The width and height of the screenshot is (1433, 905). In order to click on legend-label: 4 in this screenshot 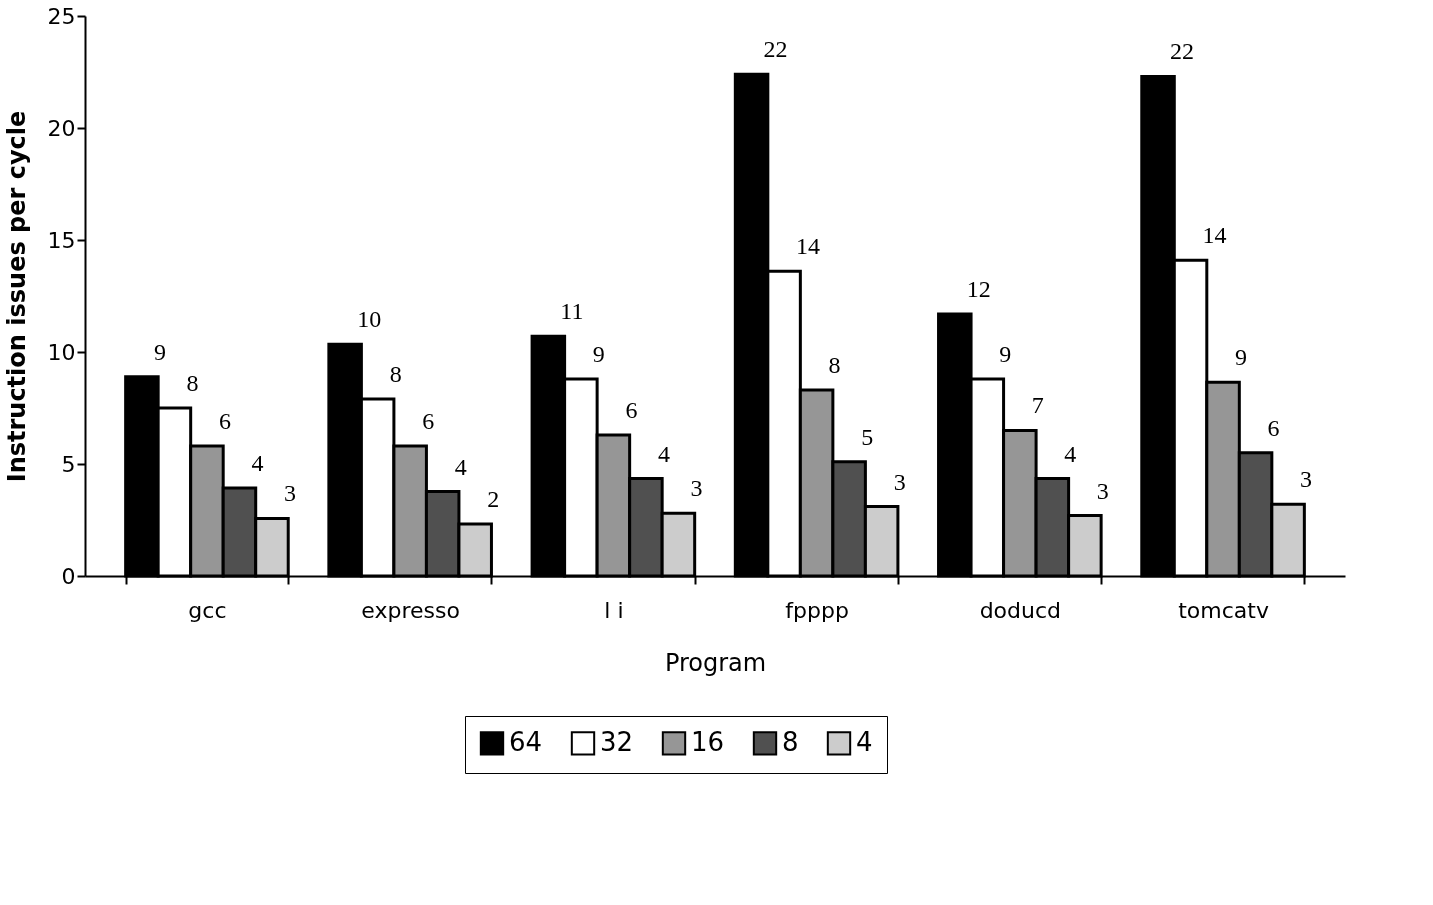, I will do `click(864, 742)`.